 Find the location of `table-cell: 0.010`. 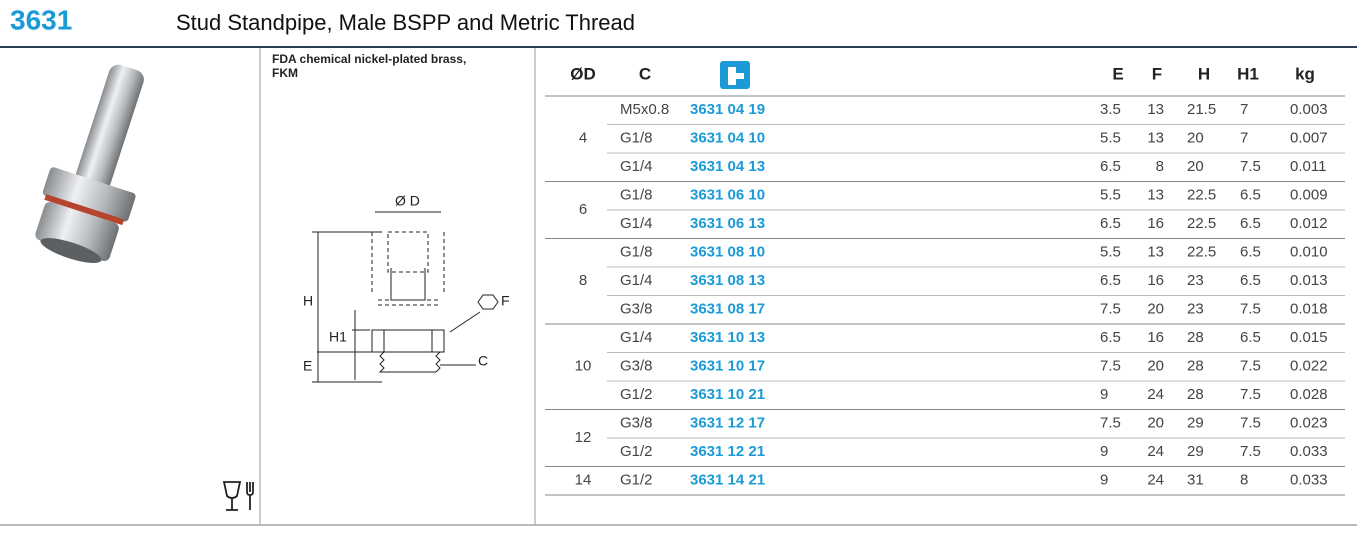

table-cell: 0.010 is located at coordinates (1309, 252).